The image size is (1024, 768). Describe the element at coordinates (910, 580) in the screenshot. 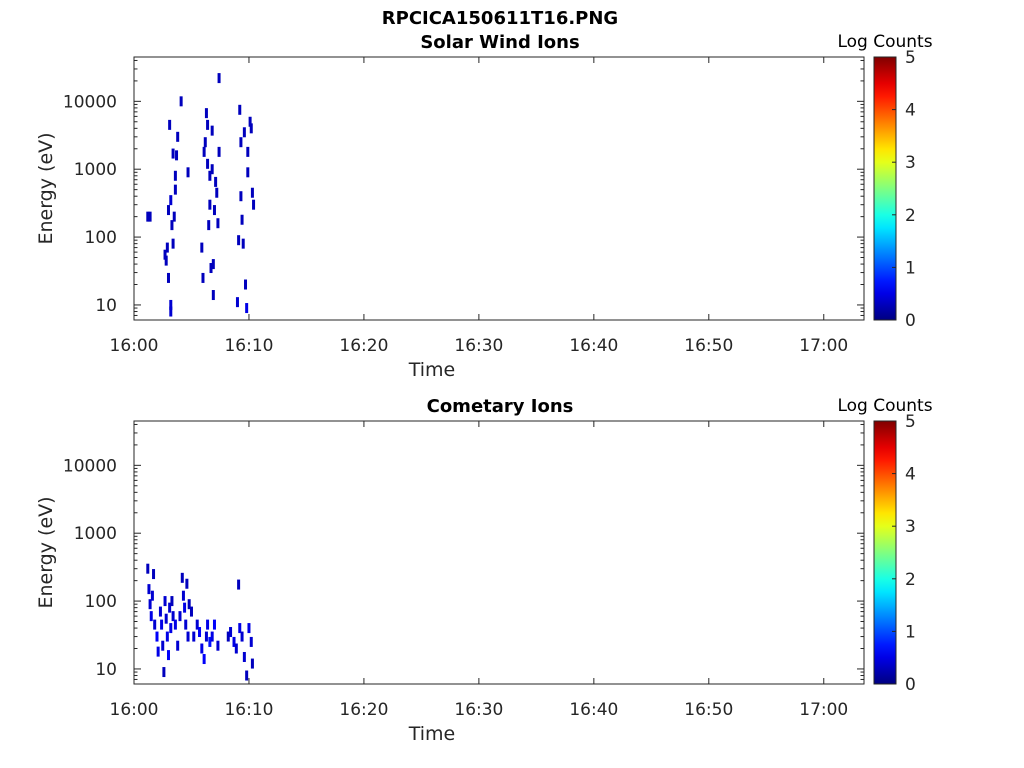

I see `colorbar-tick-label: 2` at that location.